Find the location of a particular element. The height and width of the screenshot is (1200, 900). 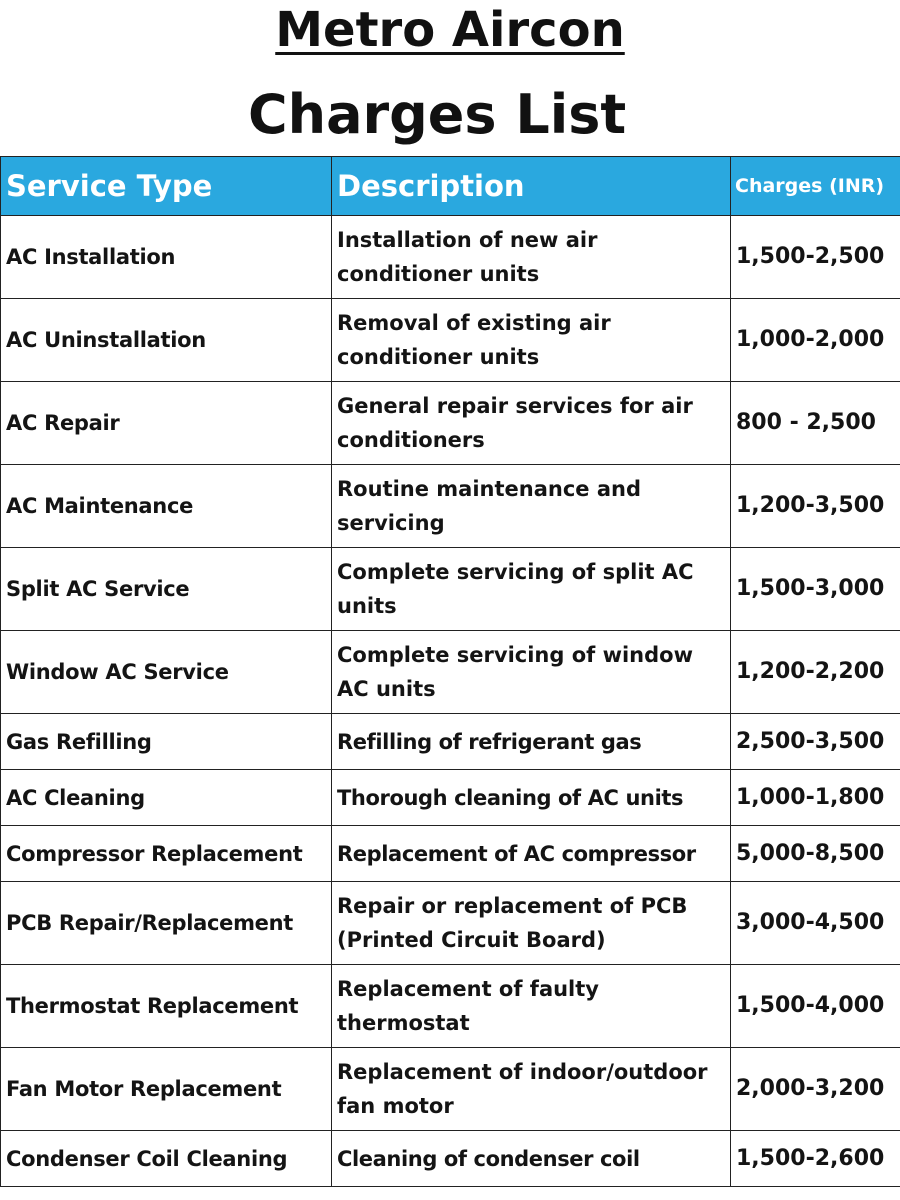

header-service-type: Service Type is located at coordinates (166, 186).